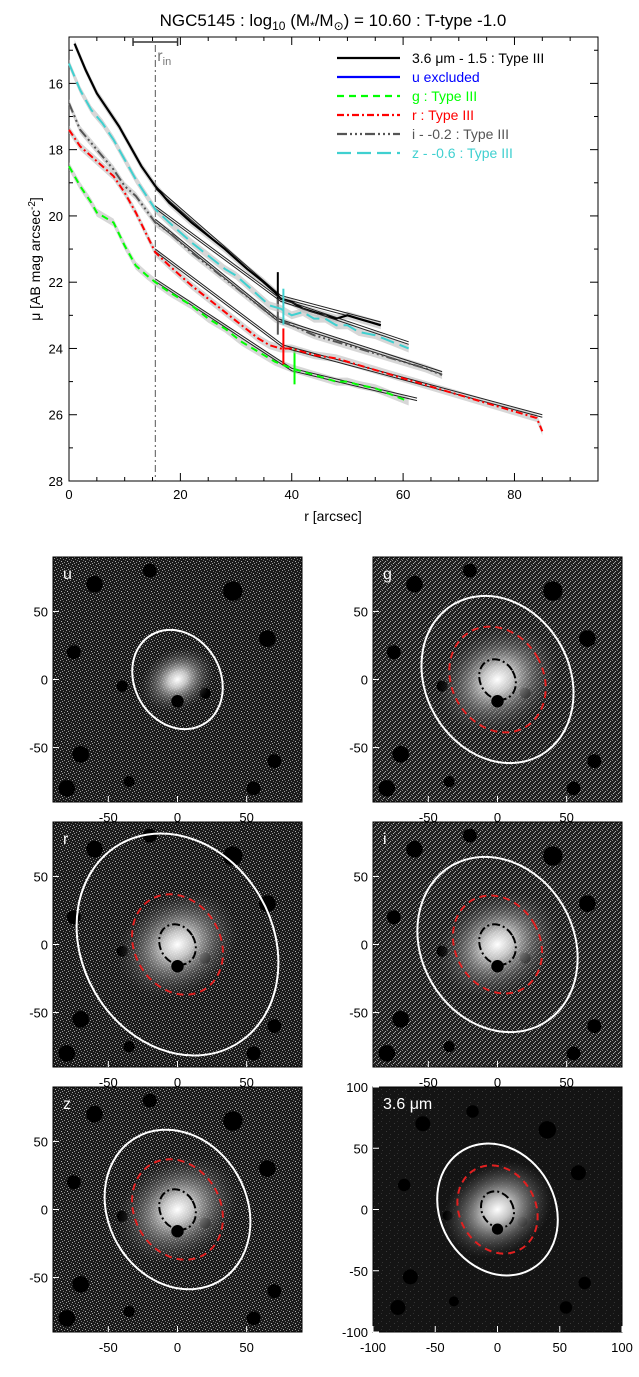  I want to click on y-tick-label: 18, so click(56, 150).